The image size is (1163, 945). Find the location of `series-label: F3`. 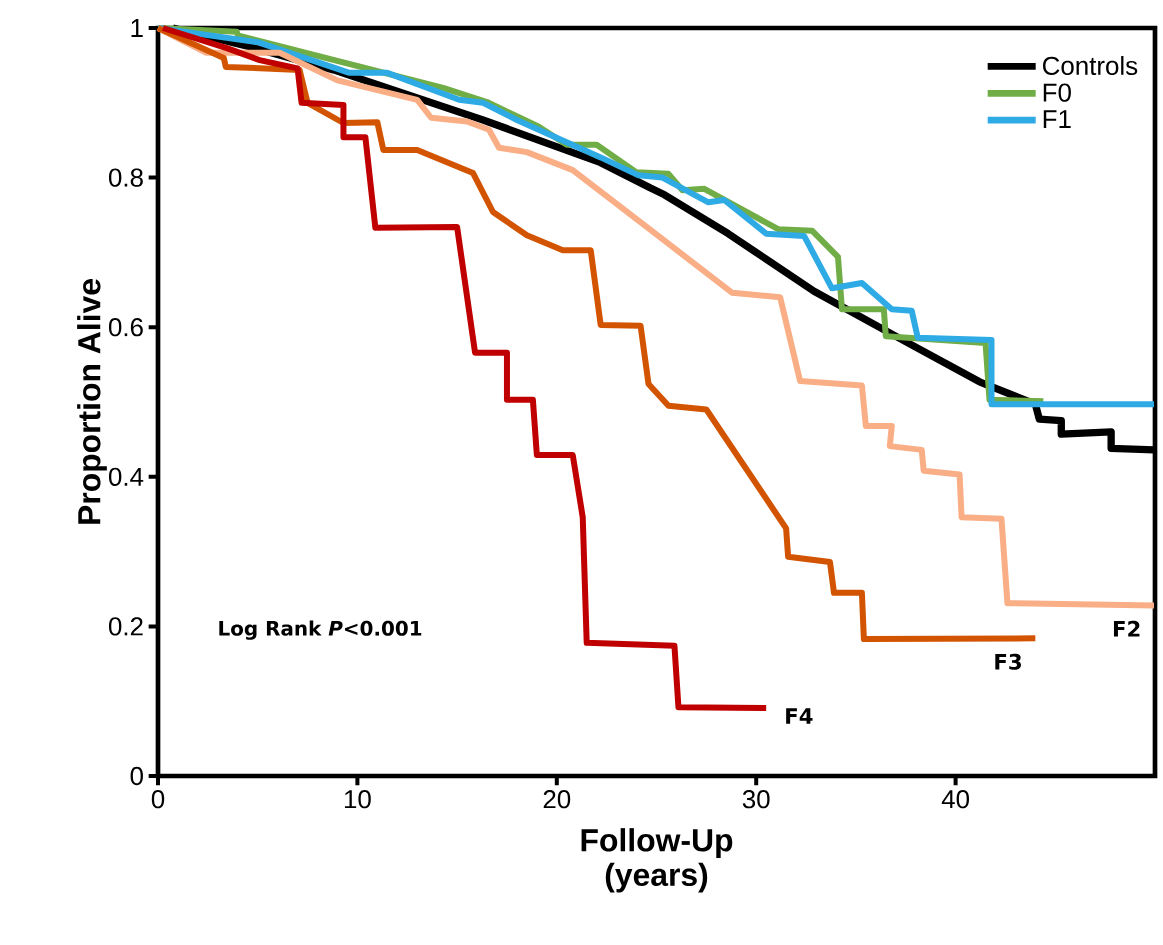

series-label: F3 is located at coordinates (1008, 661).